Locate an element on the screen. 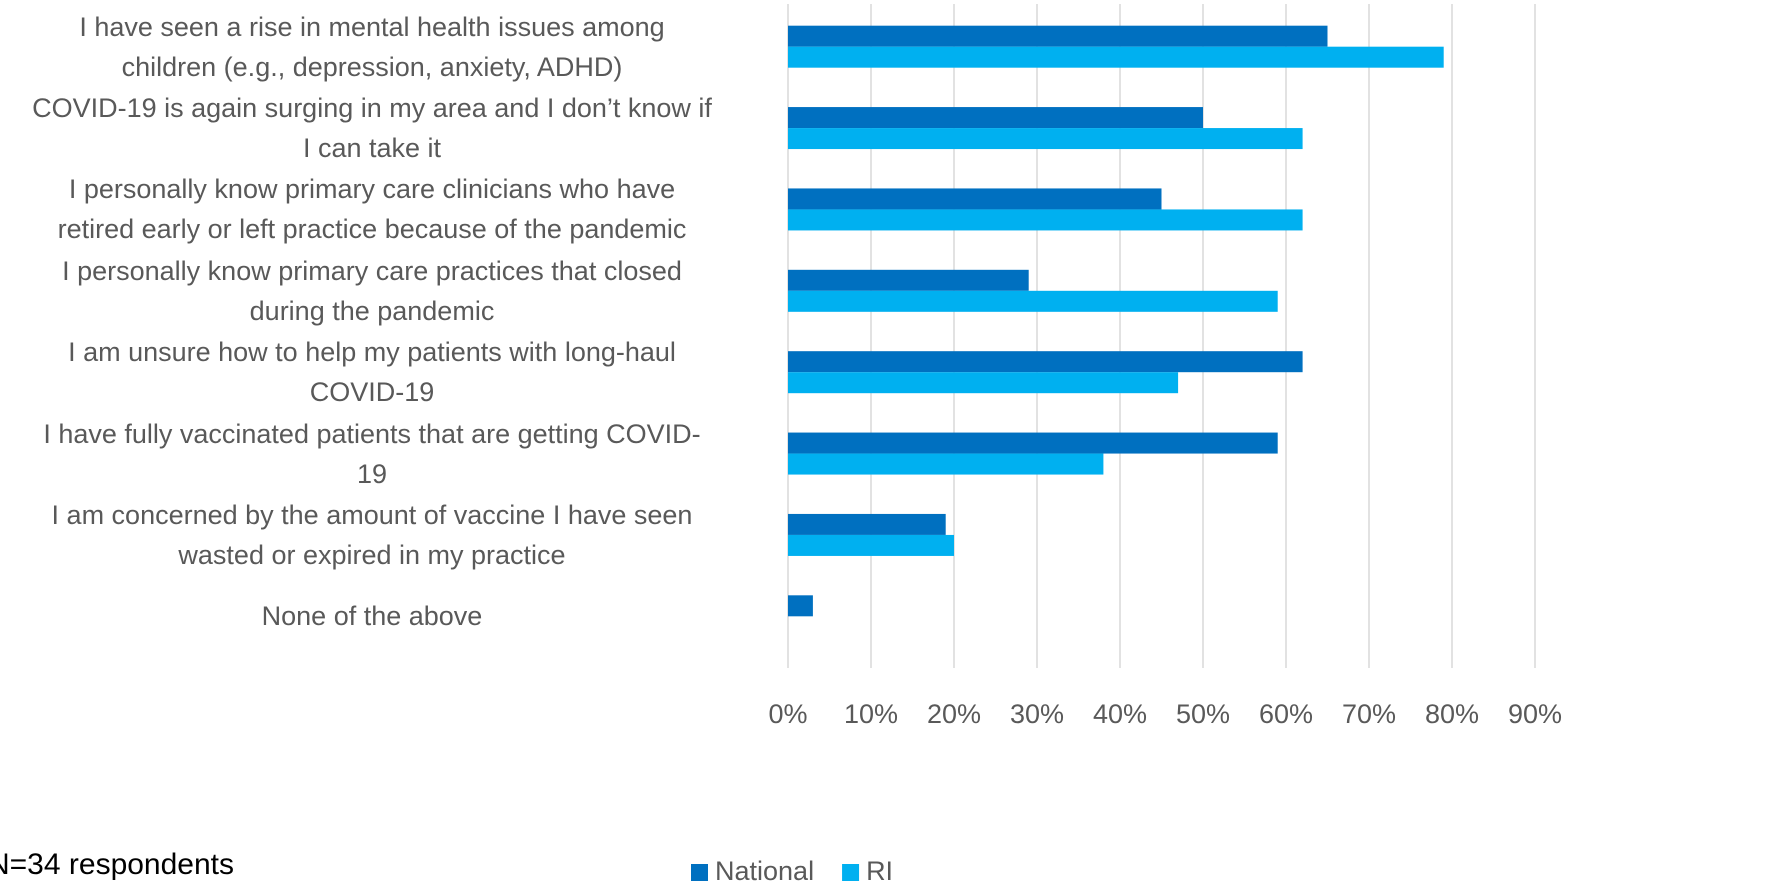 Image resolution: width=1777 pixels, height=888 pixels. legend-label: RI is located at coordinates (879, 871).